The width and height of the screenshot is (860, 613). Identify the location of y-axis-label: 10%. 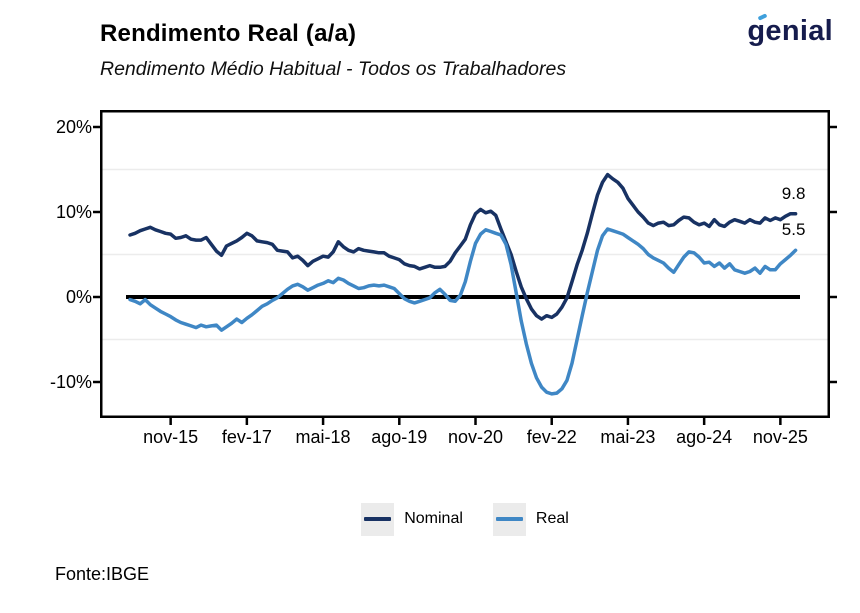
(73, 212).